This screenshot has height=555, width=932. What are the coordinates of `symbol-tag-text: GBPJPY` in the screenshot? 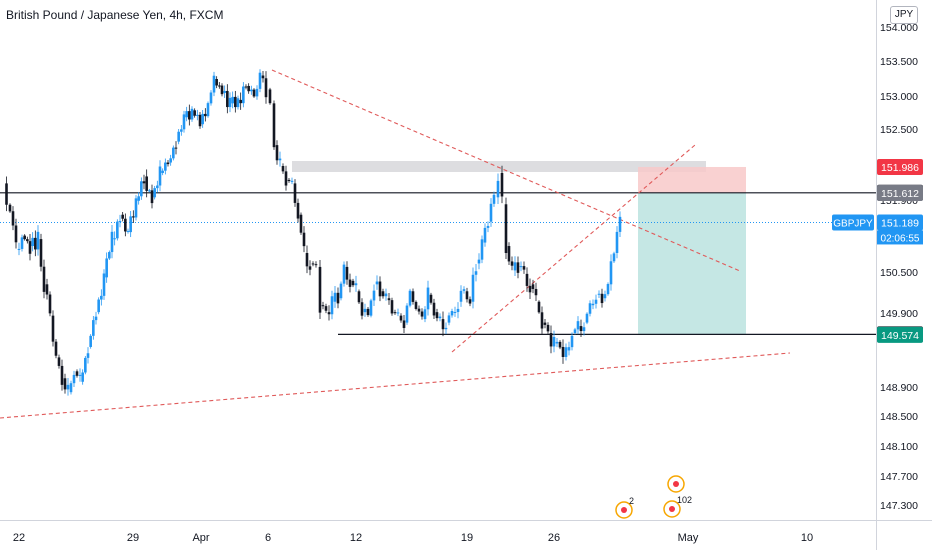 It's located at (853, 223).